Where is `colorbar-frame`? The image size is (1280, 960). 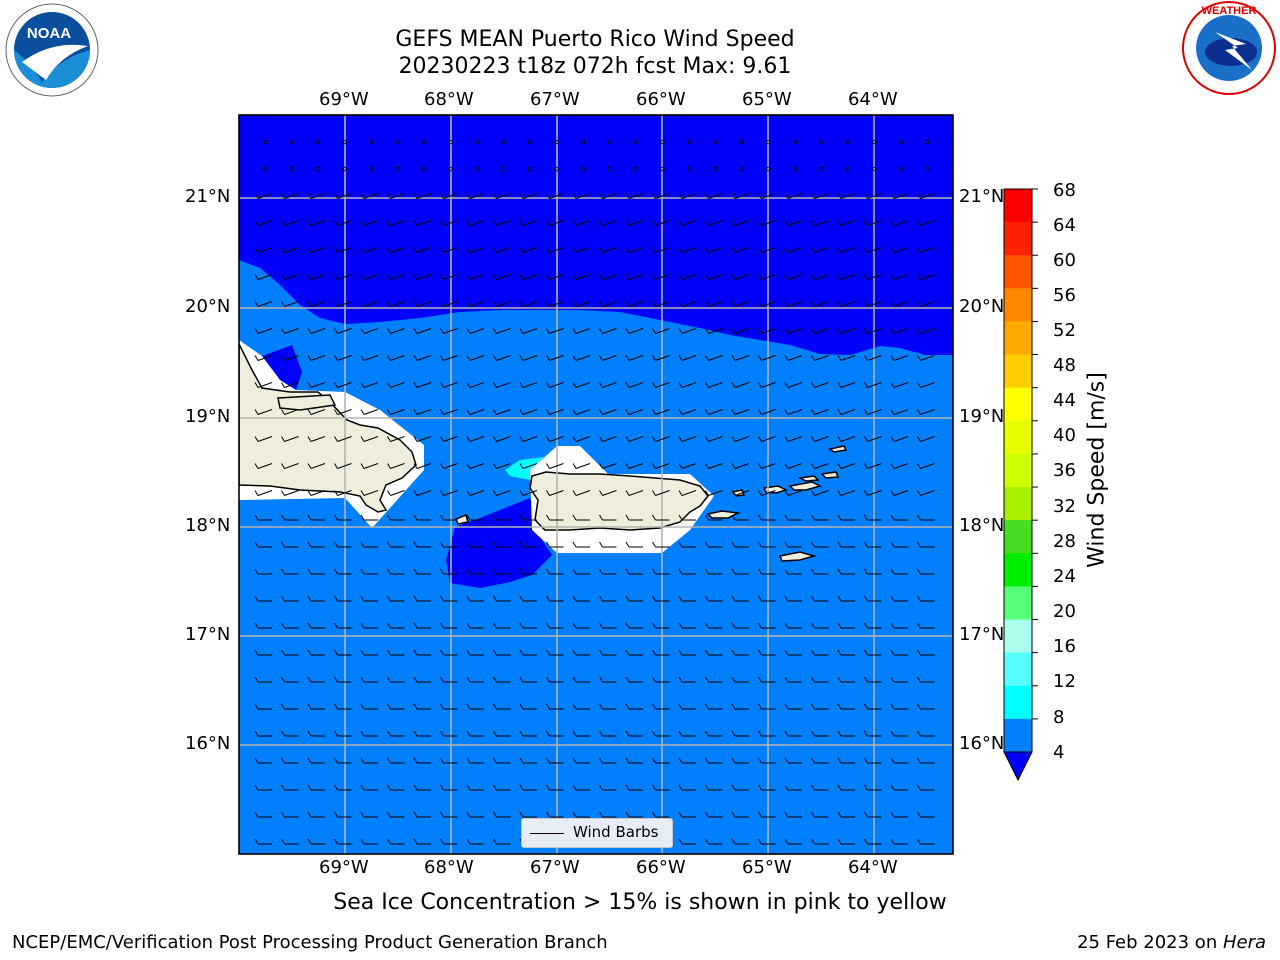 colorbar-frame is located at coordinates (1018, 470).